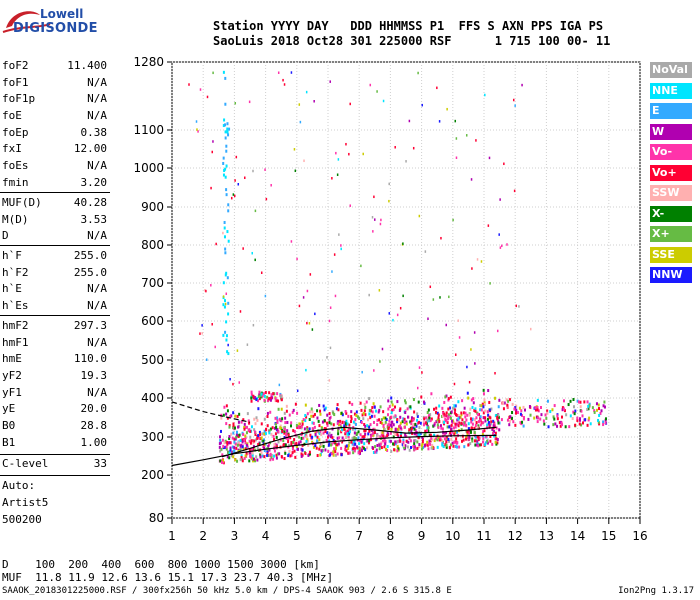 This screenshot has width=700, height=600. Describe the element at coordinates (55, 83) in the screenshot. I see `param-row: foF1 N/A` at that location.